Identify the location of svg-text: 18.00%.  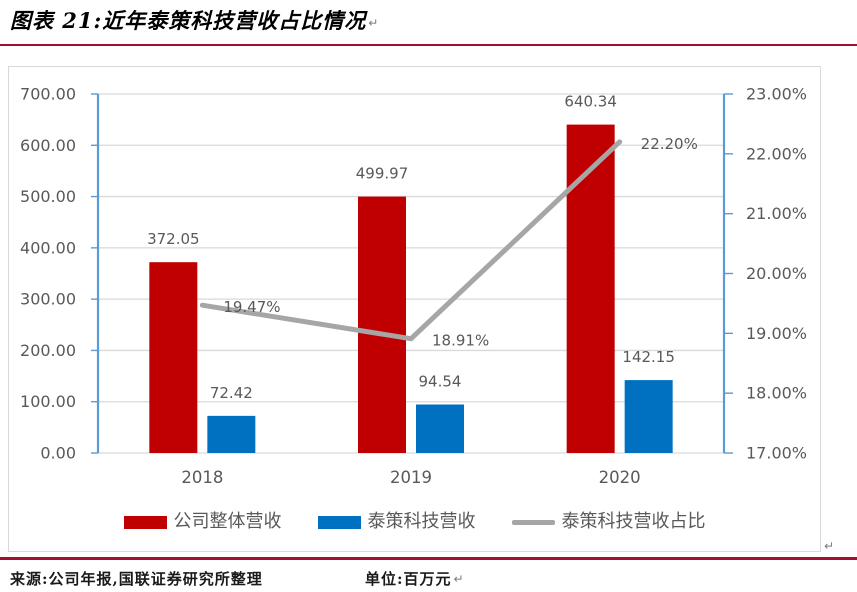
(776, 393).